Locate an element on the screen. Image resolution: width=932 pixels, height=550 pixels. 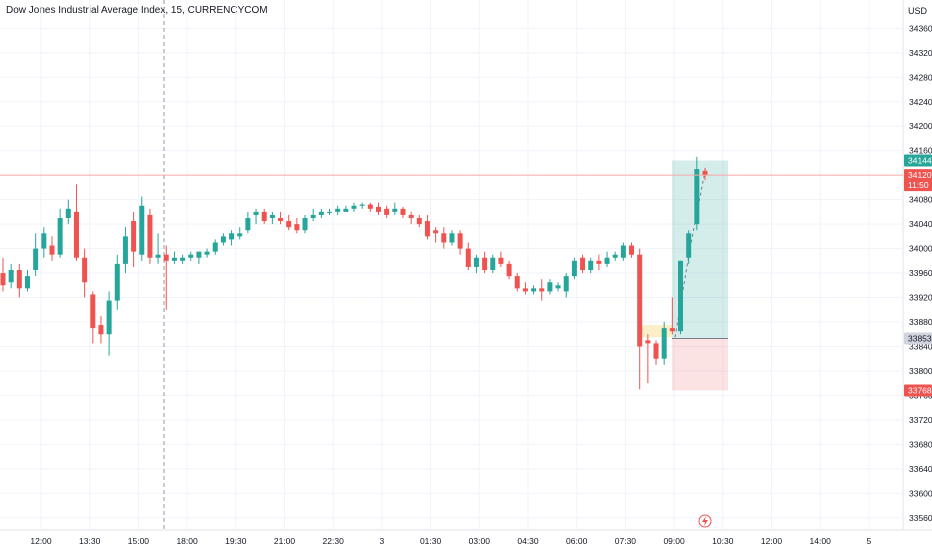
y-tick-label: 34240 is located at coordinates (920, 102).